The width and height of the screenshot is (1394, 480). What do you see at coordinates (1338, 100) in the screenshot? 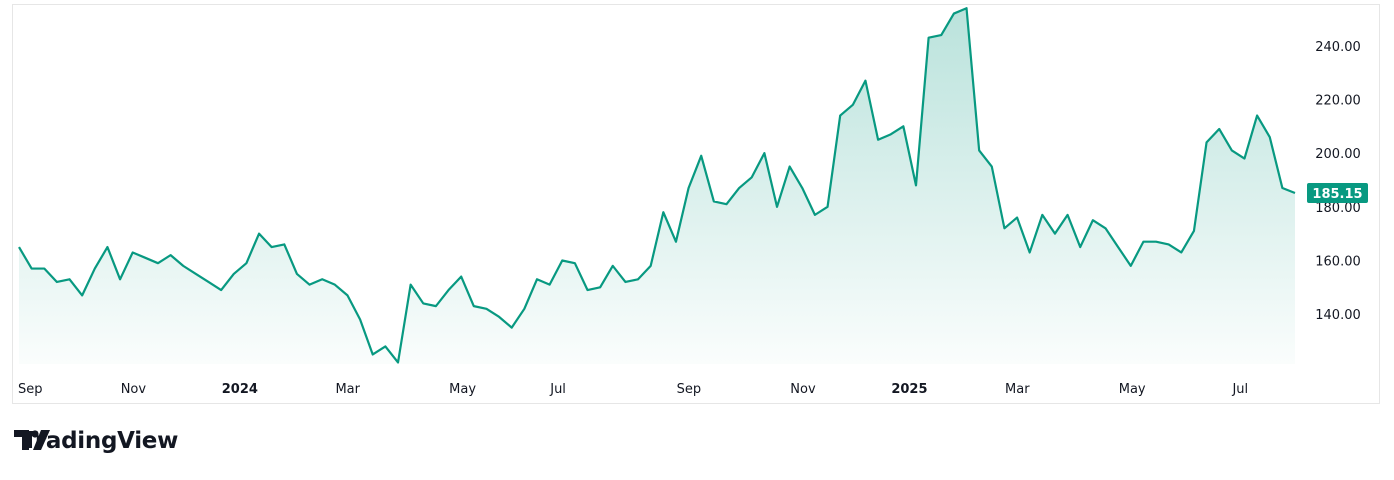
I see `y-tick-label: 220.00` at bounding box center [1338, 100].